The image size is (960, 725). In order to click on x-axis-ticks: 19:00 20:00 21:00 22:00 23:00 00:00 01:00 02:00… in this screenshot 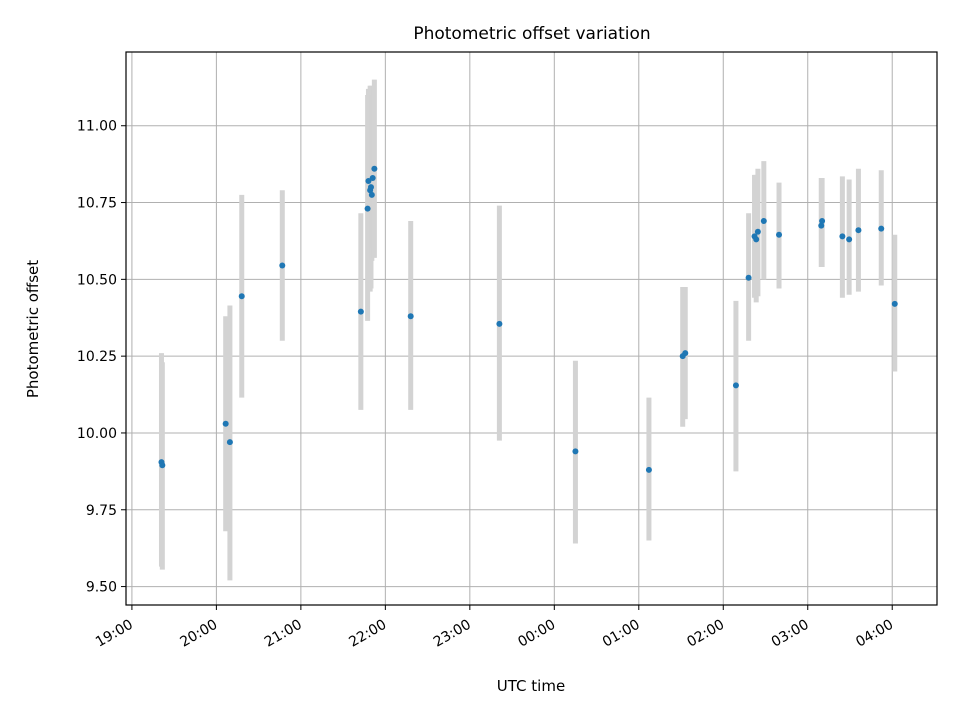, I will do `click(494, 628)`.